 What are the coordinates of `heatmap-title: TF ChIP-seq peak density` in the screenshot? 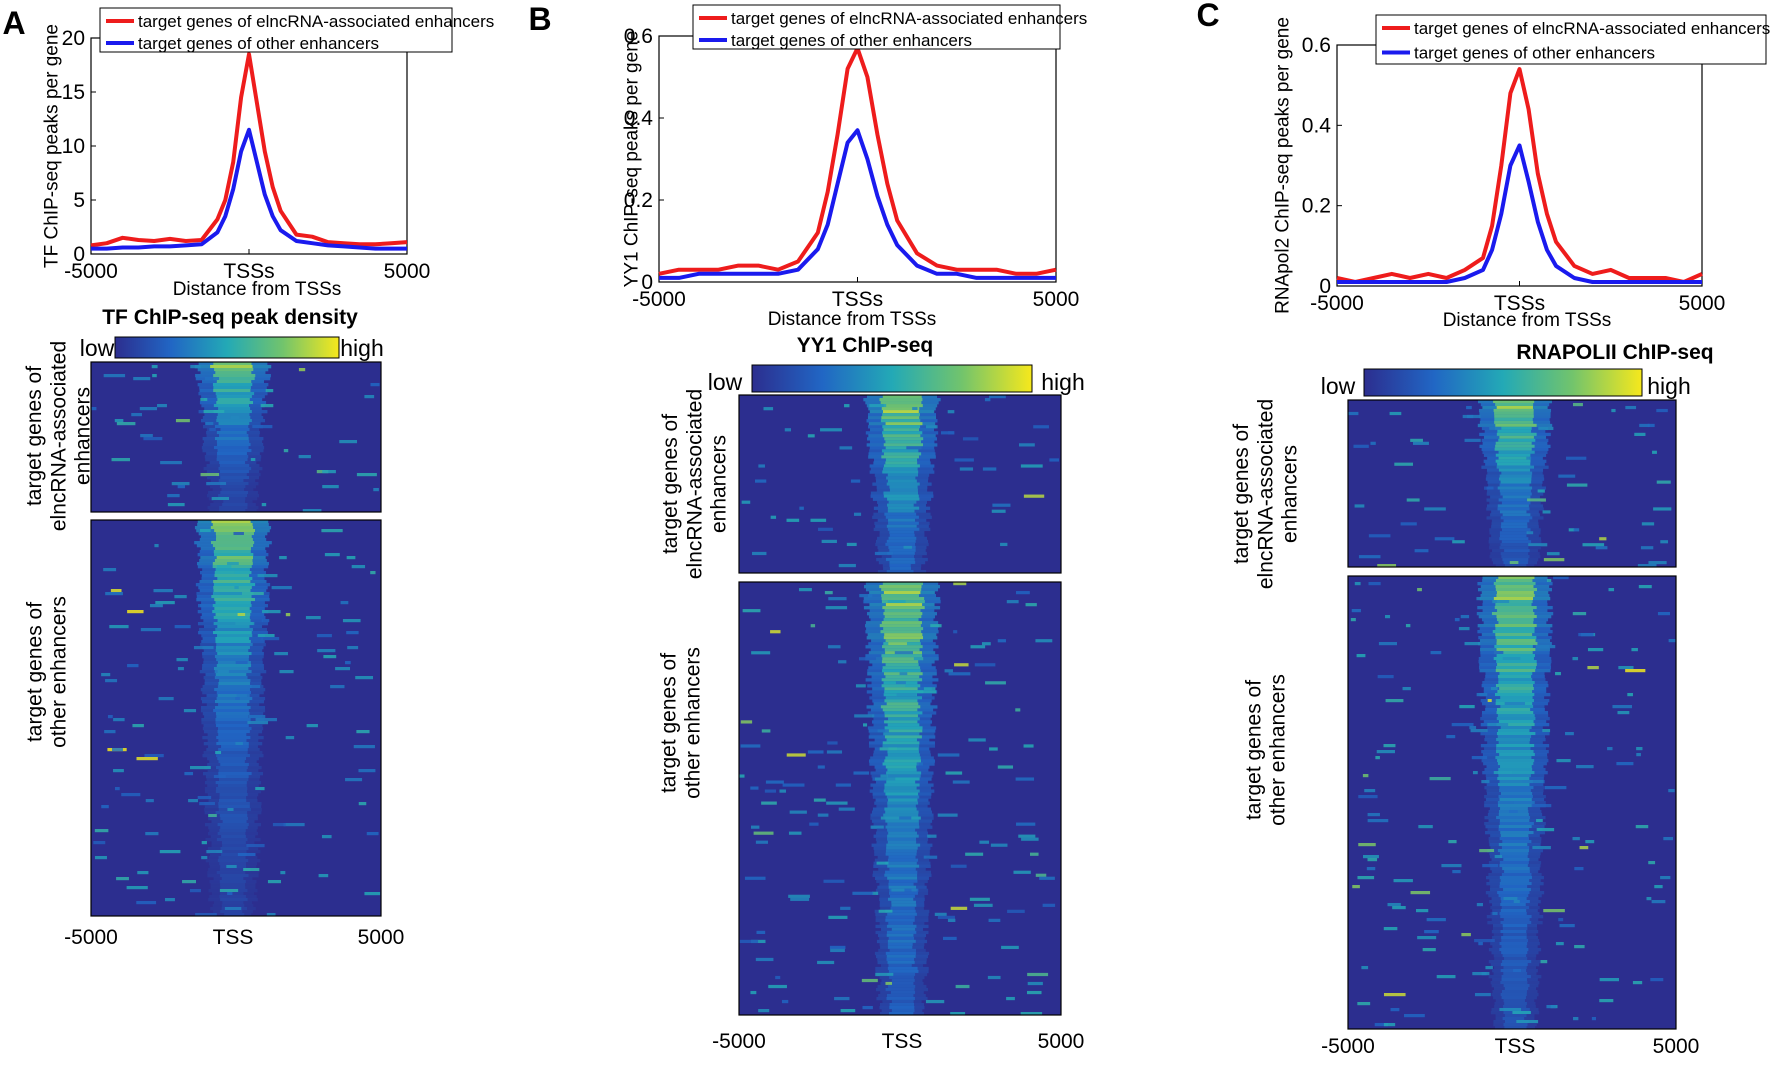 It's located at (230, 317).